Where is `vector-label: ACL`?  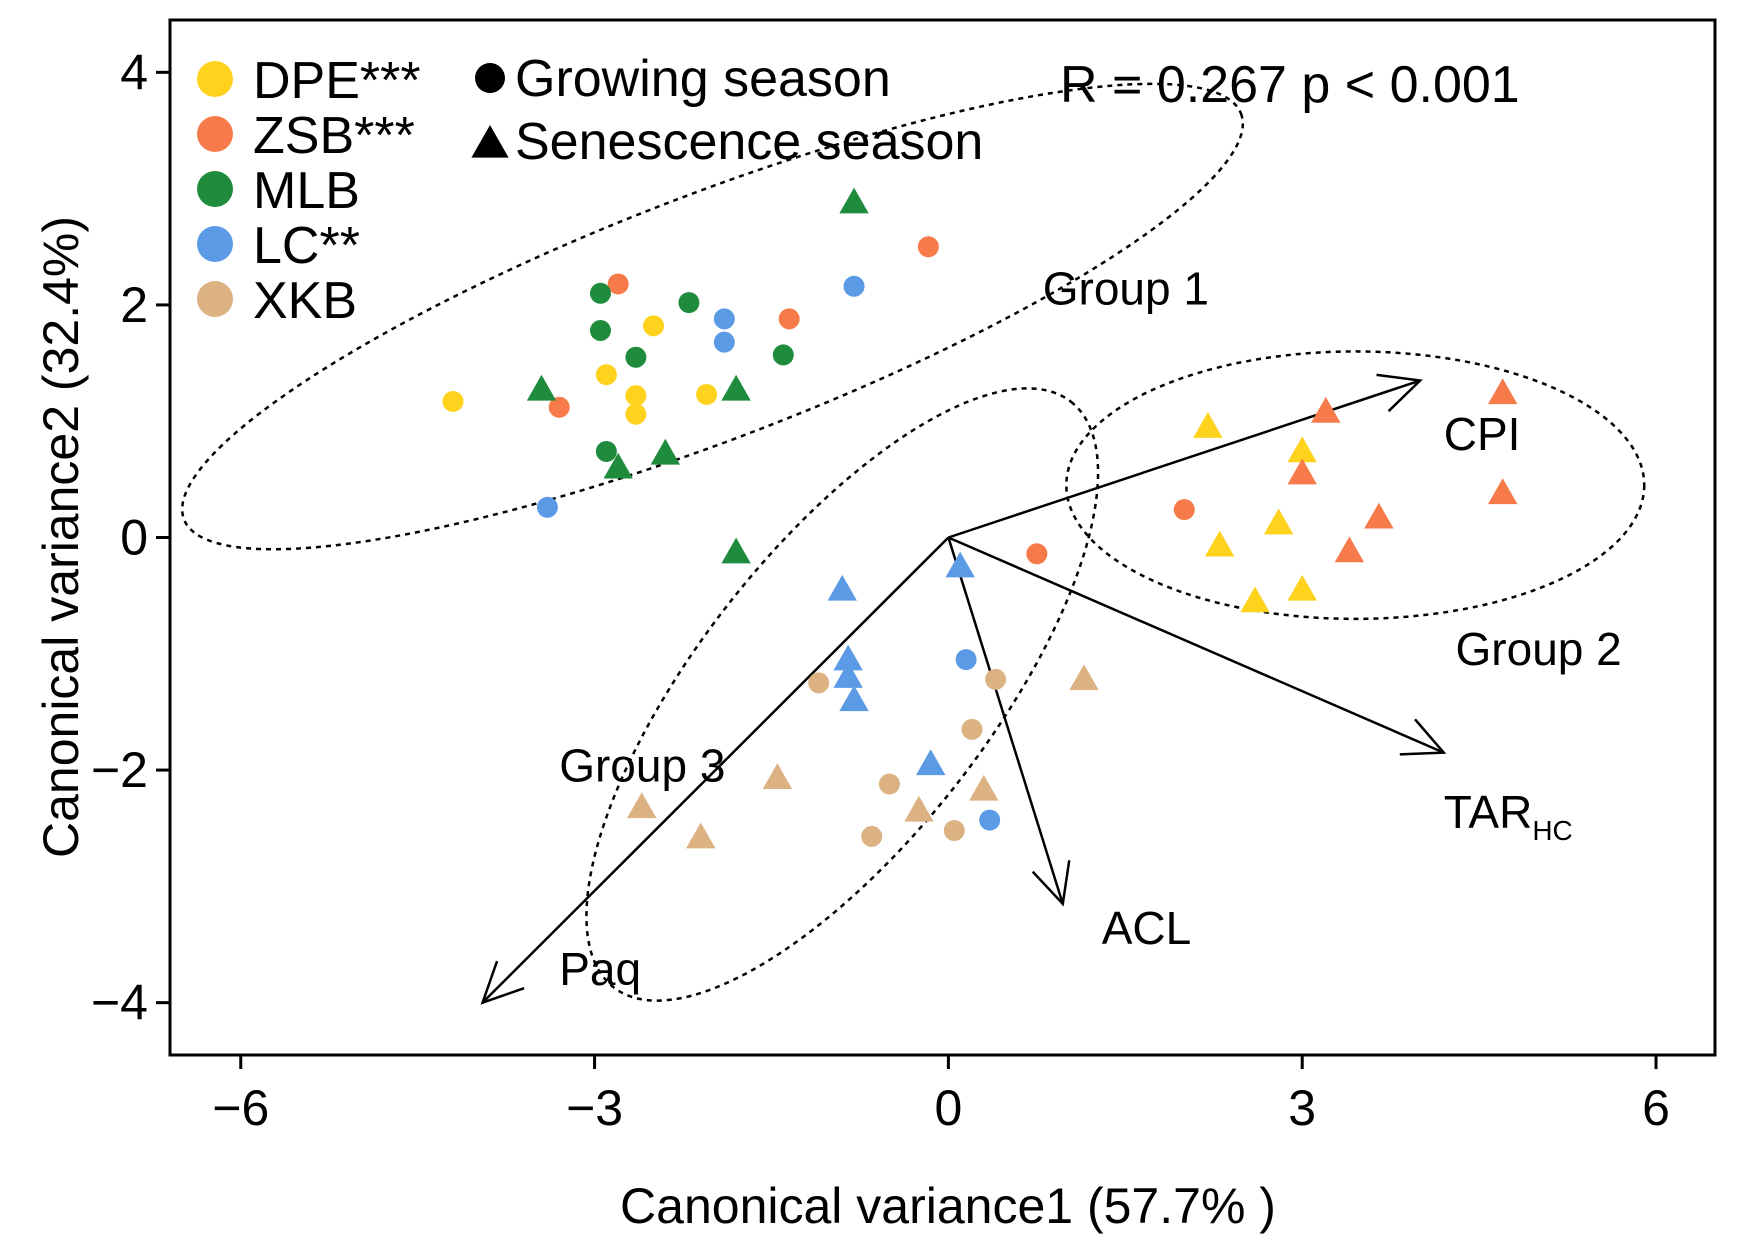
vector-label: ACL is located at coordinates (1146, 928).